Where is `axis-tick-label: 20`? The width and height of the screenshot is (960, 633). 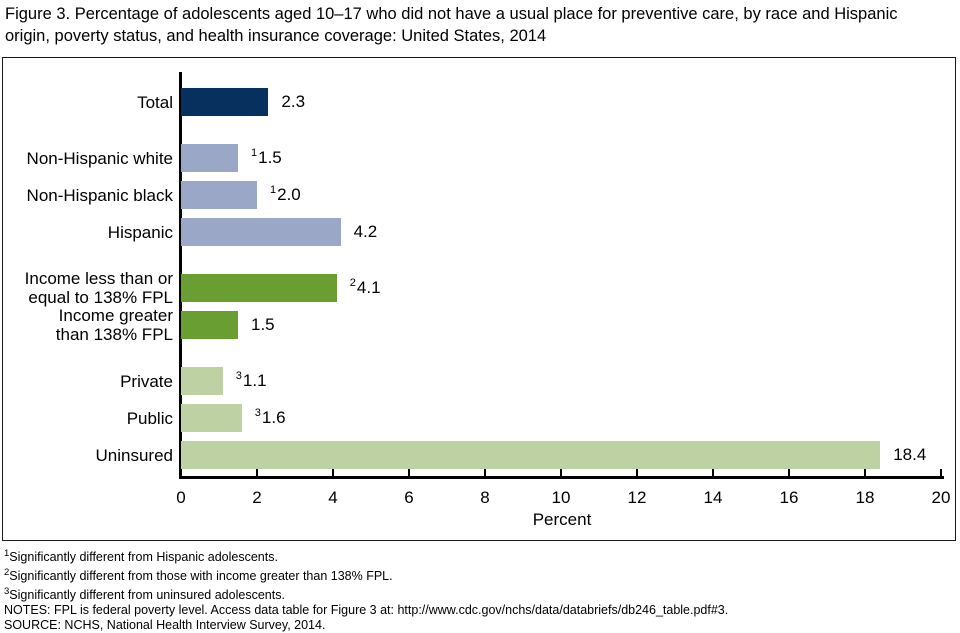
axis-tick-label: 20 is located at coordinates (941, 497).